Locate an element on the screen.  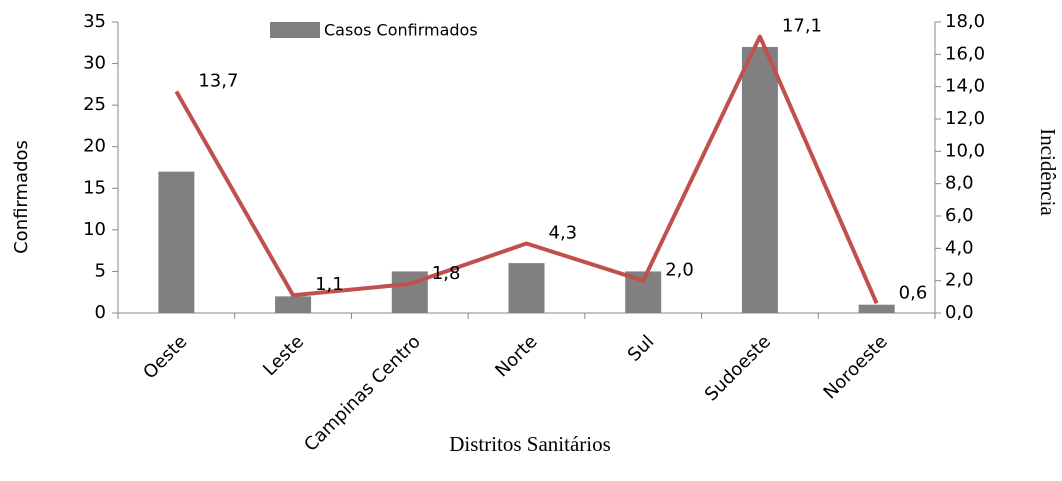
y-tick-label: 10 is located at coordinates (94, 229).